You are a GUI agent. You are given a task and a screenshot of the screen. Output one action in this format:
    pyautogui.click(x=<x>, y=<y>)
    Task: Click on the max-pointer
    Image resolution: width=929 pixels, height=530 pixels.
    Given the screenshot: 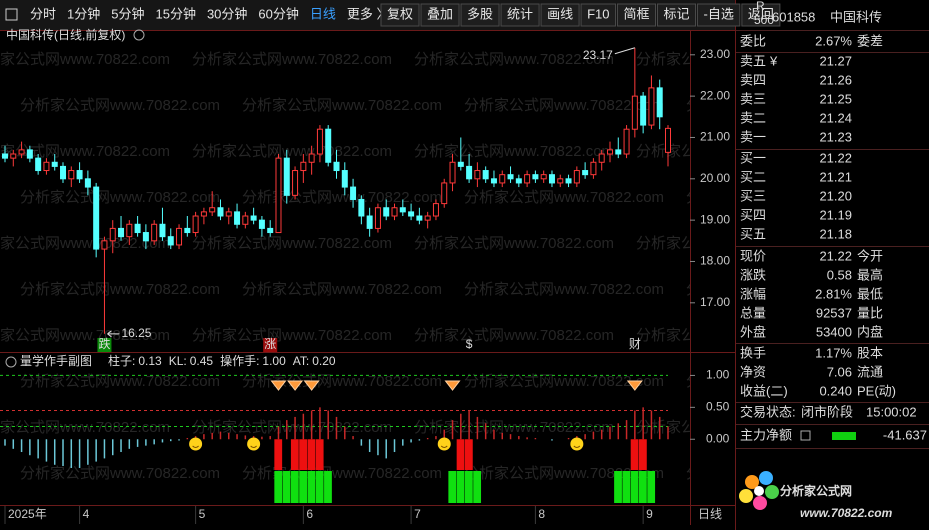 What is the action you would take?
    pyautogui.click(x=624, y=51)
    